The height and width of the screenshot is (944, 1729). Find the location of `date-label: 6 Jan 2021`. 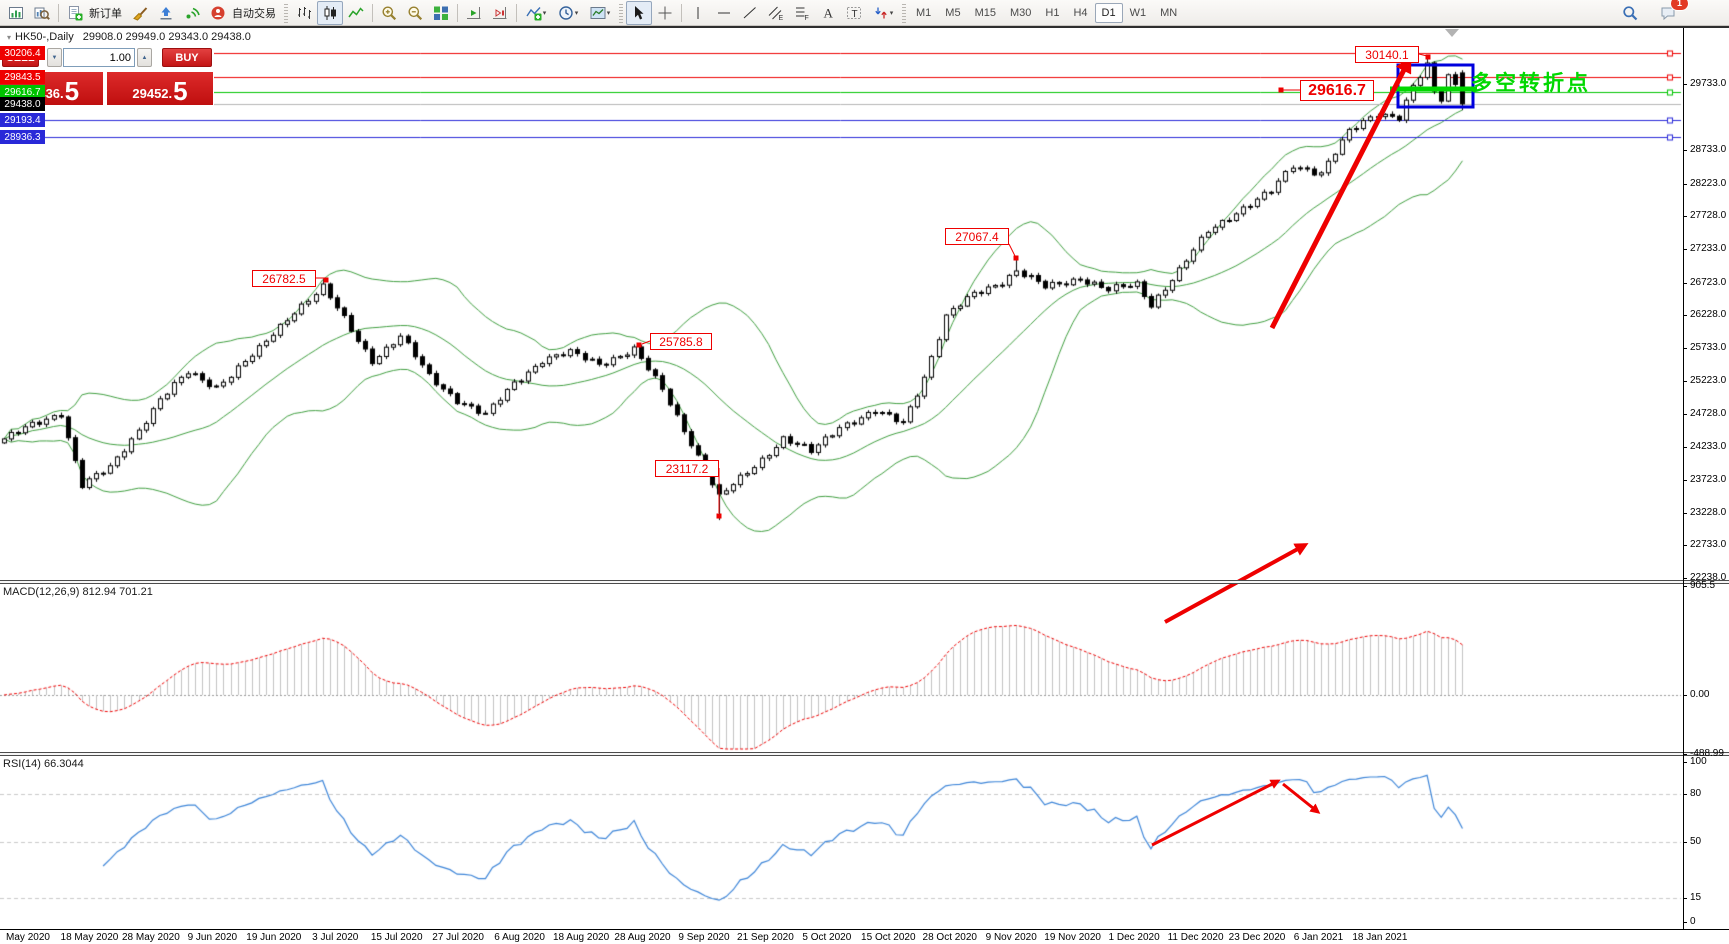

date-label: 6 Jan 2021 is located at coordinates (1318, 937).